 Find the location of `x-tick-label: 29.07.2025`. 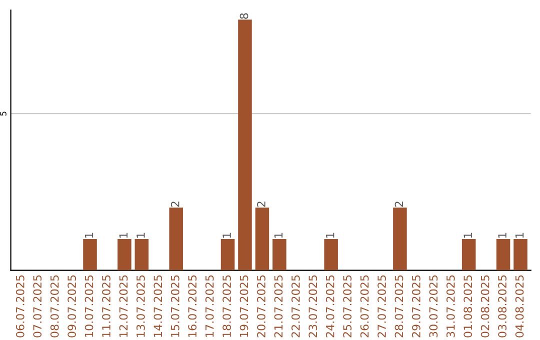

x-tick-label: 29.07.2025 is located at coordinates (416, 306).